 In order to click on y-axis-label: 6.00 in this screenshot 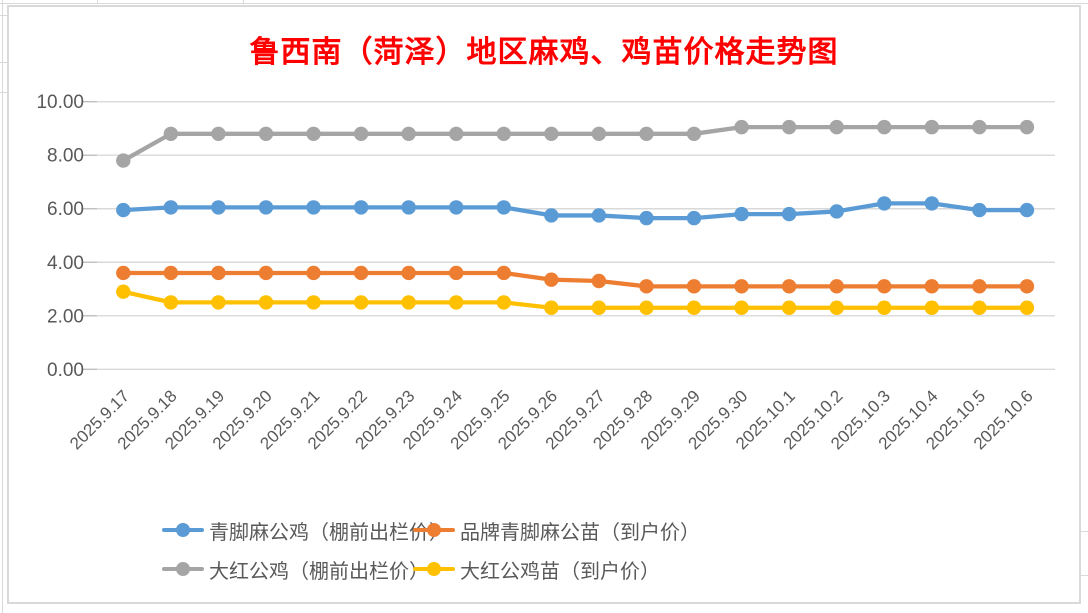, I will do `click(65, 209)`.